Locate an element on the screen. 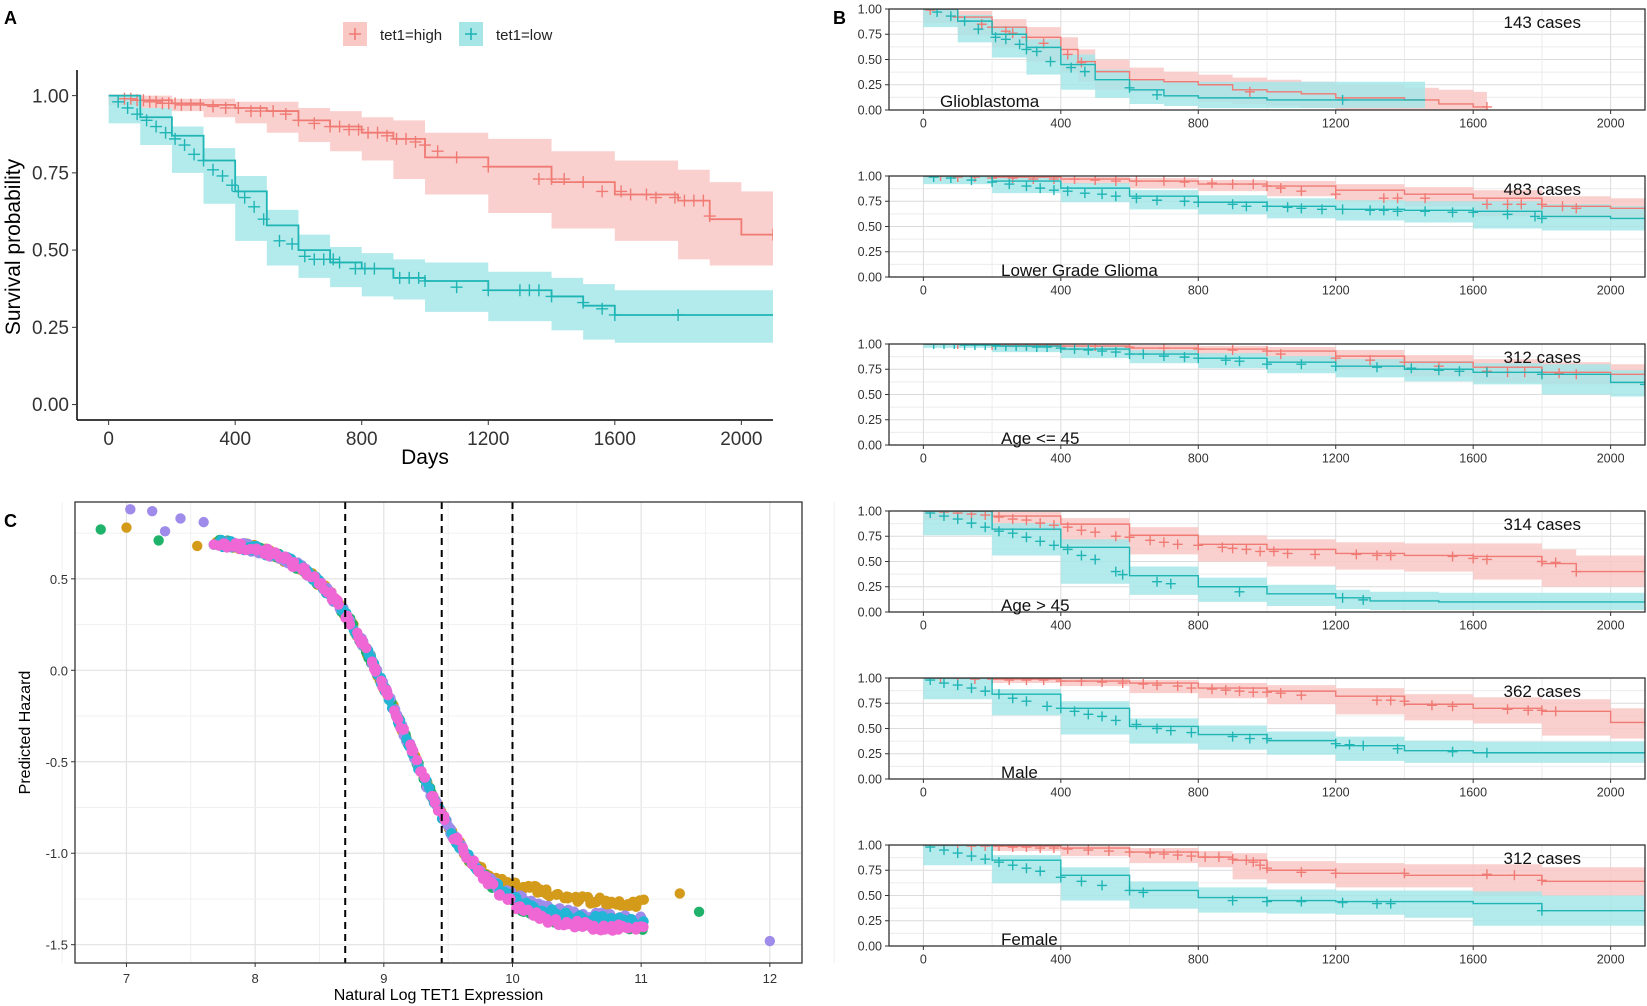 The image size is (1647, 1006). subgroup-label: Lower Grade Glioma is located at coordinates (1079, 270).